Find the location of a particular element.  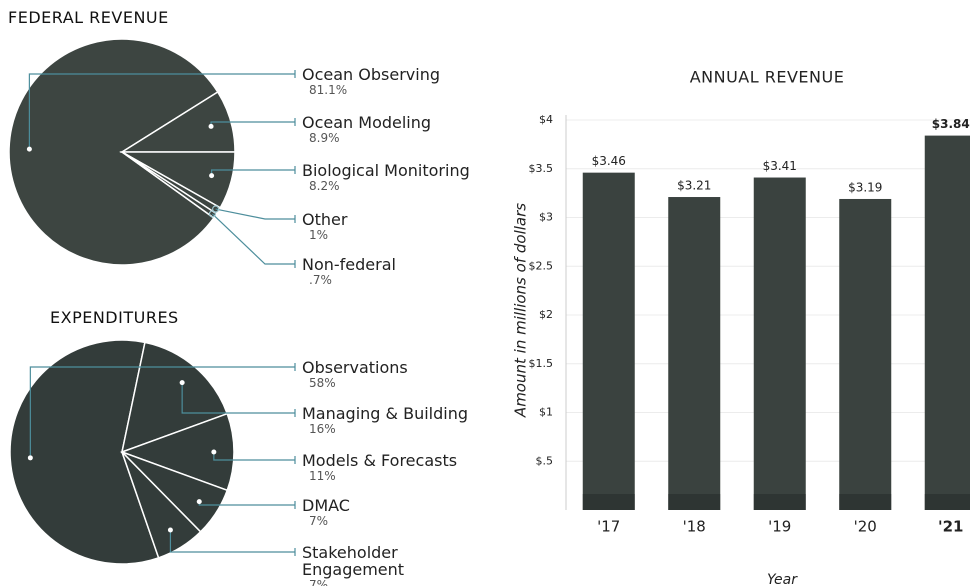

slice-label: Biological Monitoring is located at coordinates (386, 170).